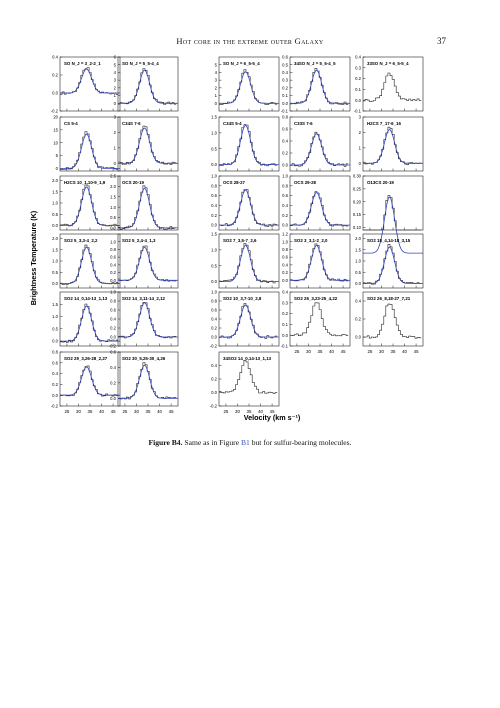 The height and width of the screenshot is (708, 500). What do you see at coordinates (144, 358) in the screenshot?
I see `panel-title: SO2 30_5,25-30_4,26` at bounding box center [144, 358].